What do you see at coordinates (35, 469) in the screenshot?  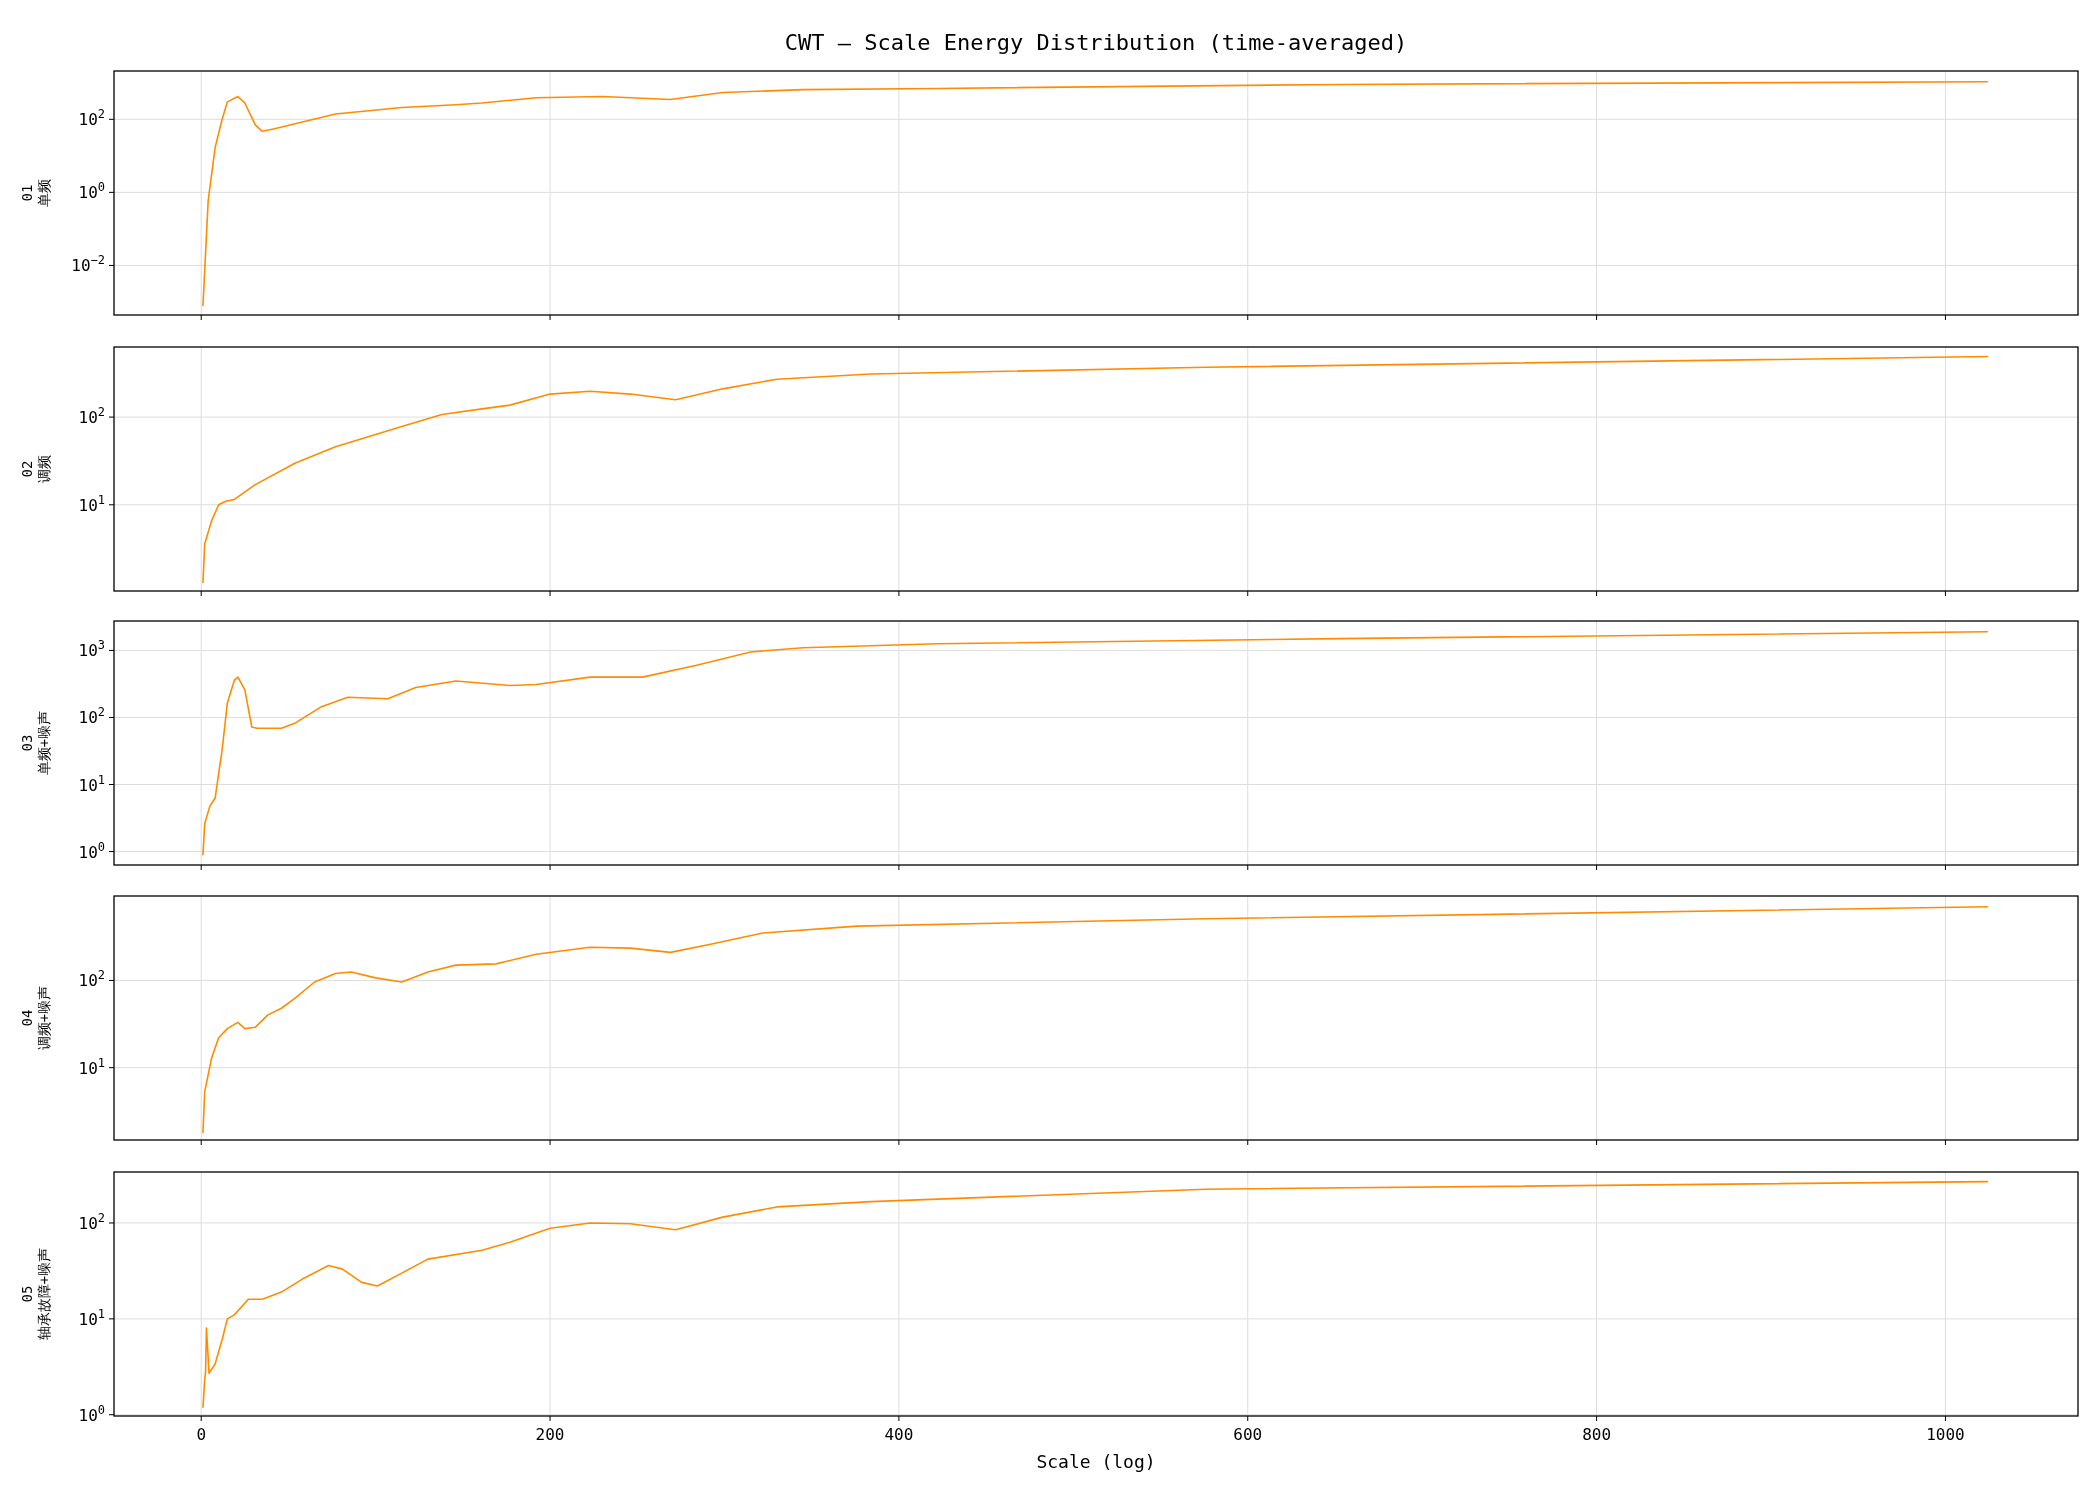 I see `y-axis-title: 02 调频` at bounding box center [35, 469].